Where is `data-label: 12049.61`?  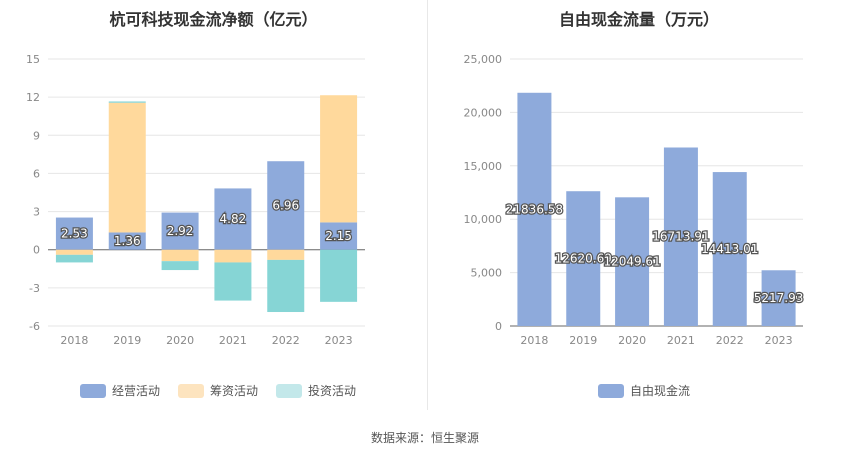
data-label: 12049.61 is located at coordinates (631, 262).